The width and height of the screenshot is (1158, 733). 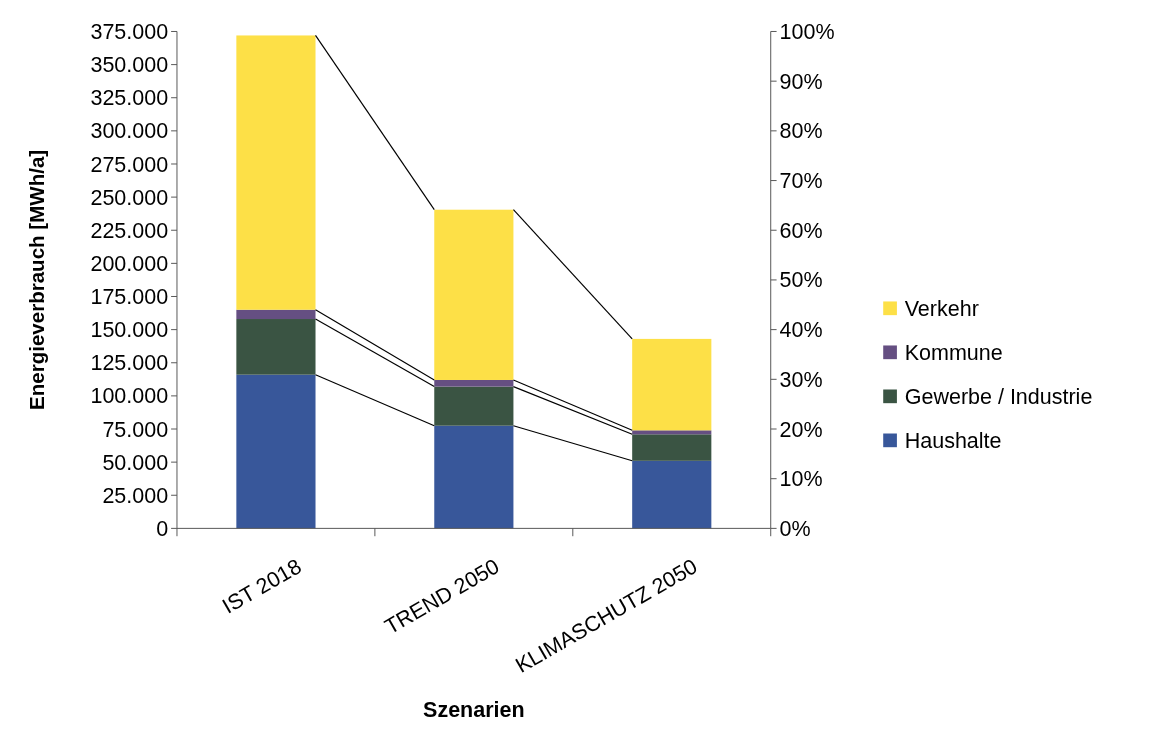 I want to click on y-tick-label: 150.000, so click(x=129, y=330).